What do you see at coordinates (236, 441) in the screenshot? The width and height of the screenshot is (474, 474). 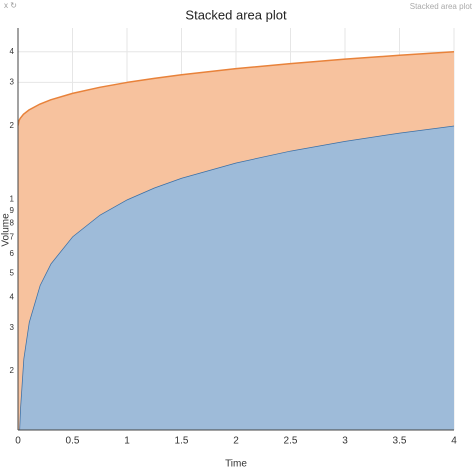 I see `x-tick-label: 2` at bounding box center [236, 441].